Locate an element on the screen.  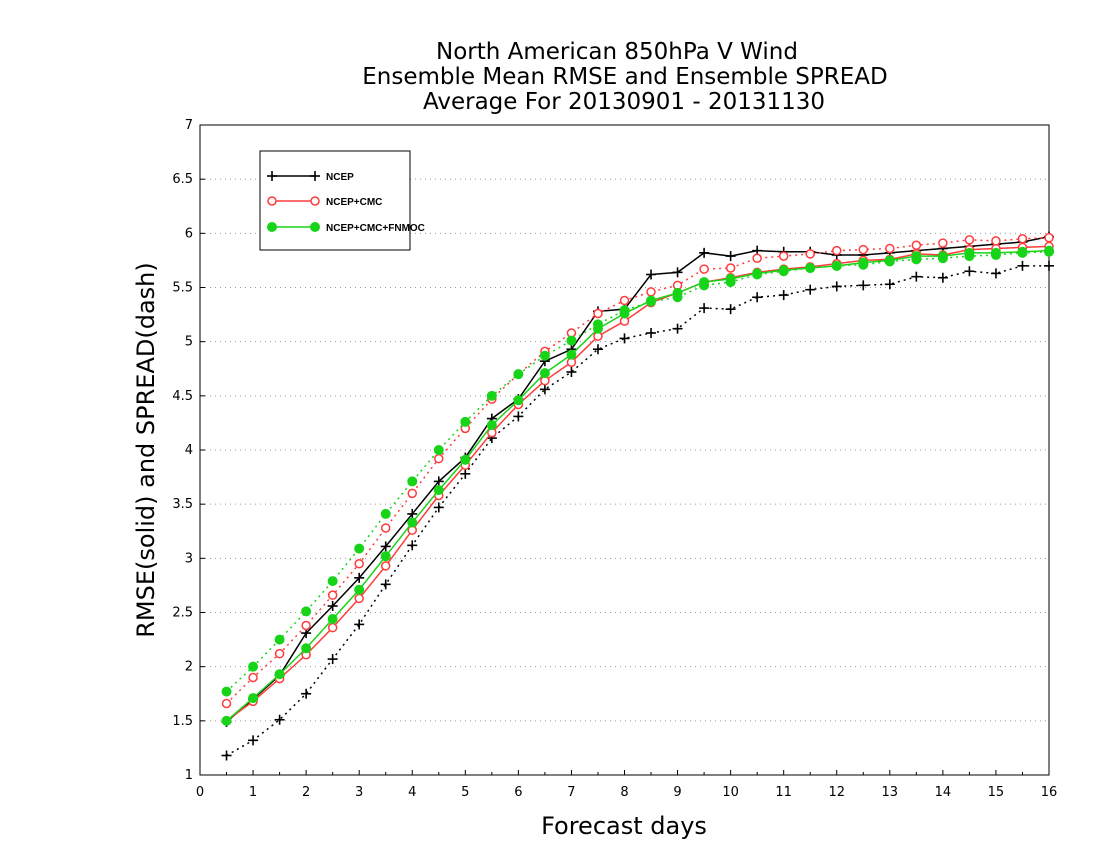
y-tick-label: 4 is located at coordinates (189, 450).